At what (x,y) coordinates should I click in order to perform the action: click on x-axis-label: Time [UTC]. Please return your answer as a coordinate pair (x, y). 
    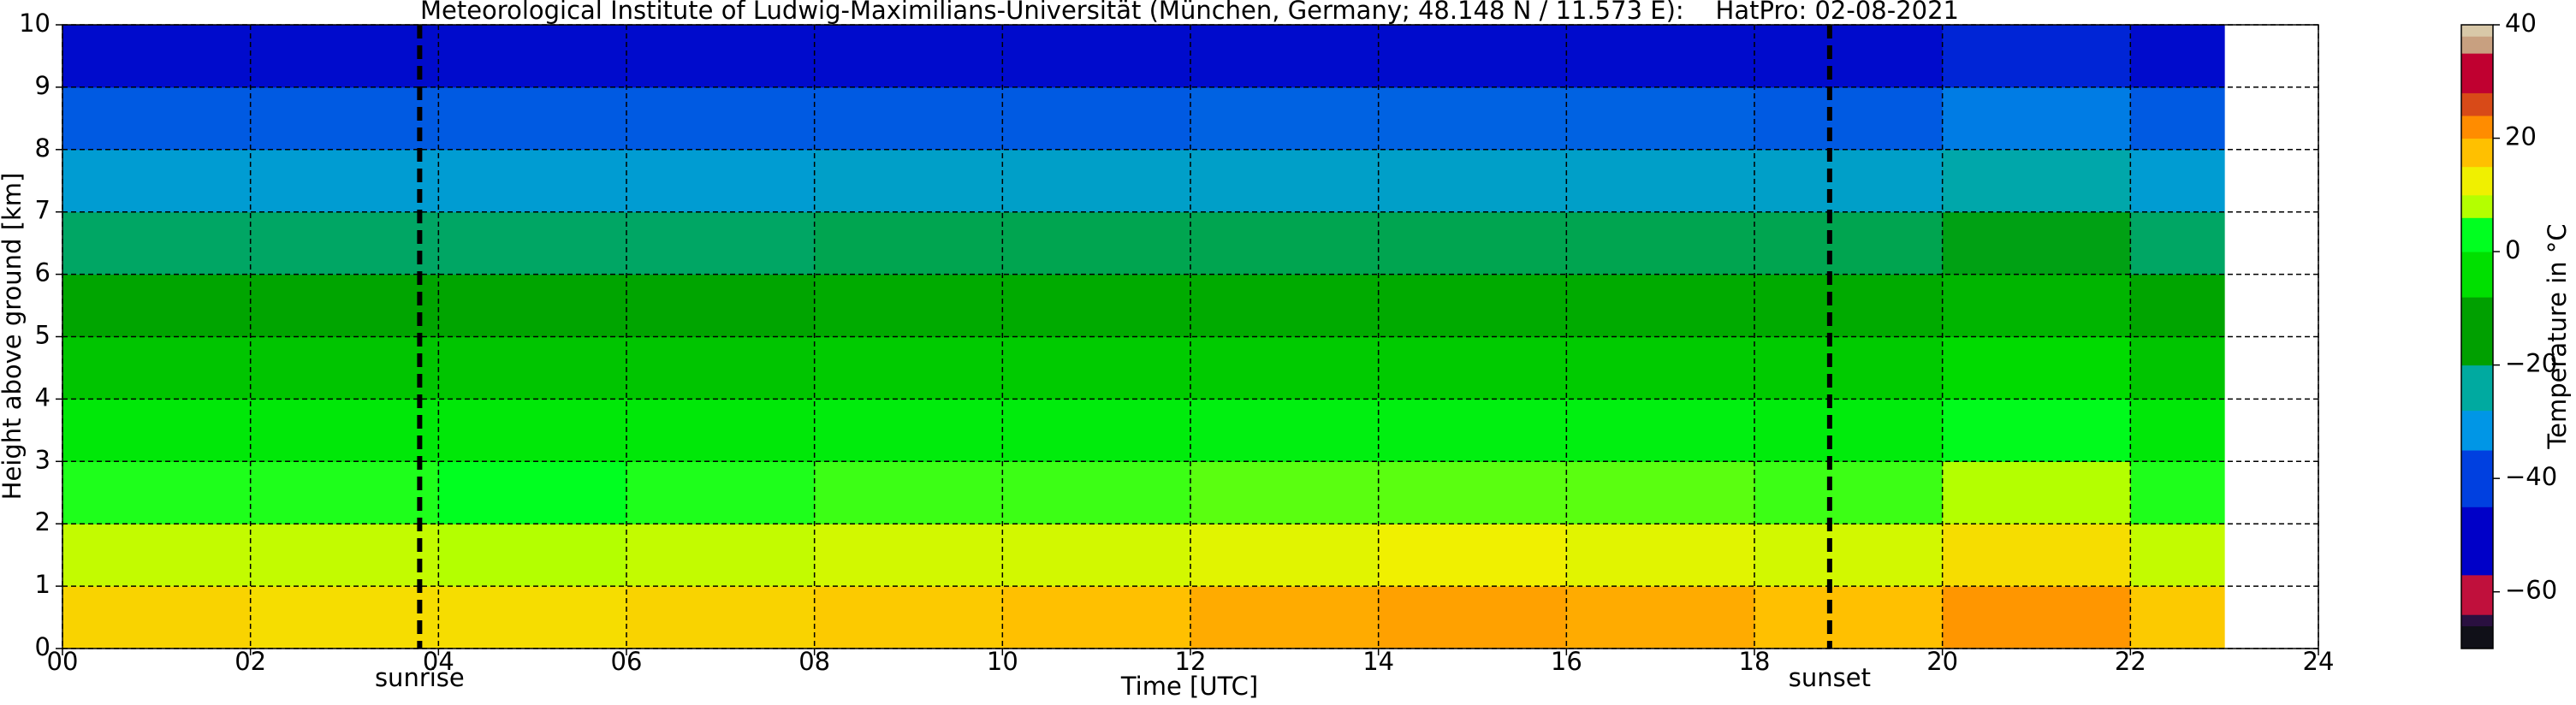
    Looking at the image, I should click on (1189, 686).